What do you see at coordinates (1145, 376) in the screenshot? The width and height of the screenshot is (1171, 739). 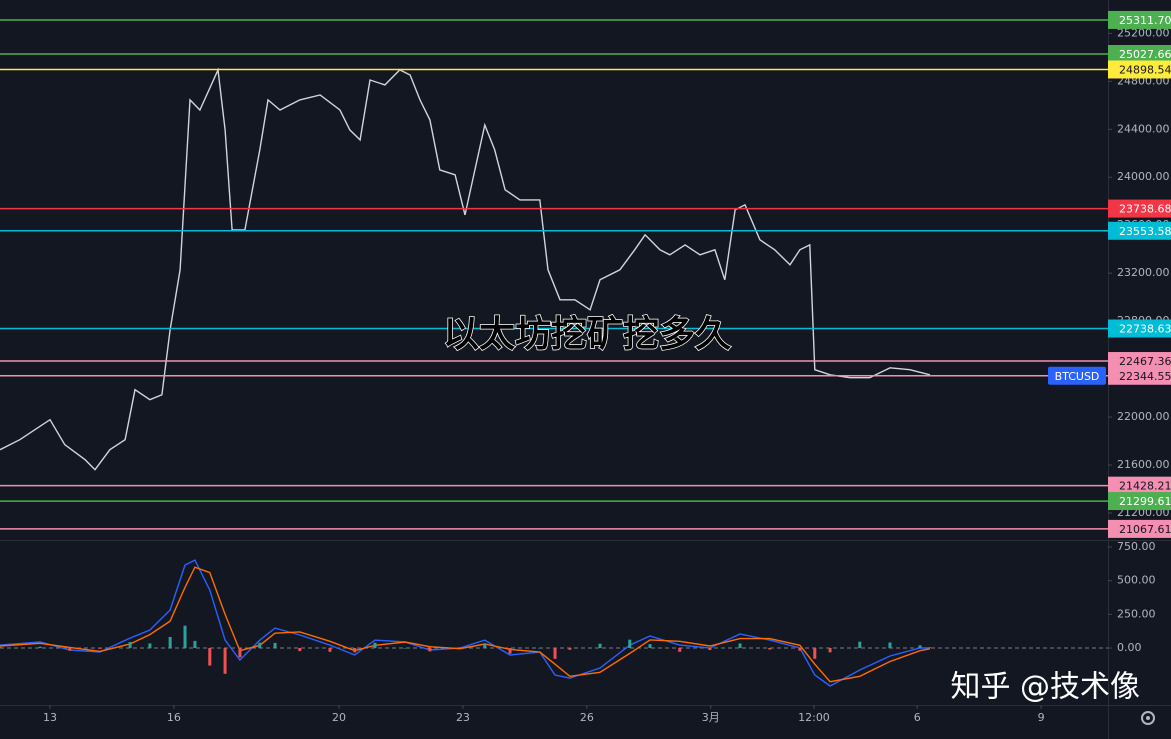 I see `level-label: 22344.55` at bounding box center [1145, 376].